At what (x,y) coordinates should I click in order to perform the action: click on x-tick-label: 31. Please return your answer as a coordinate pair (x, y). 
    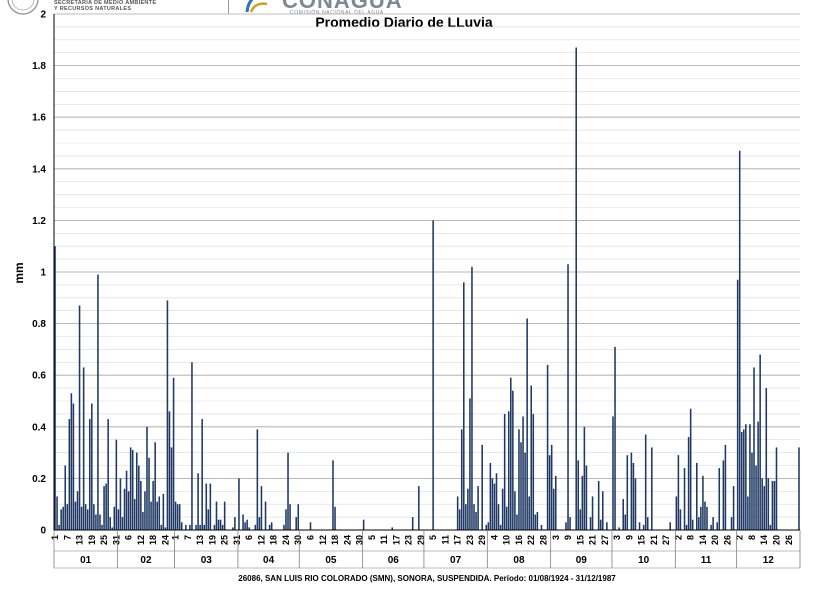
    Looking at the image, I should click on (237, 540).